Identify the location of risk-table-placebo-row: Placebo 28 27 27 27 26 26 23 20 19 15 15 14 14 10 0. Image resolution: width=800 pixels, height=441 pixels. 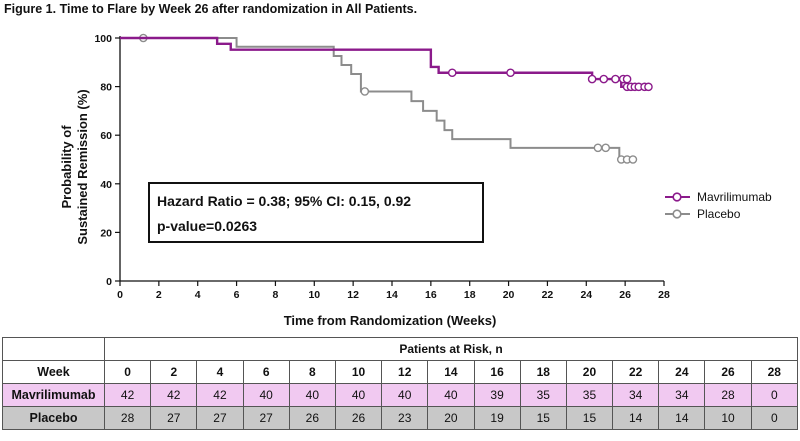
(400, 418).